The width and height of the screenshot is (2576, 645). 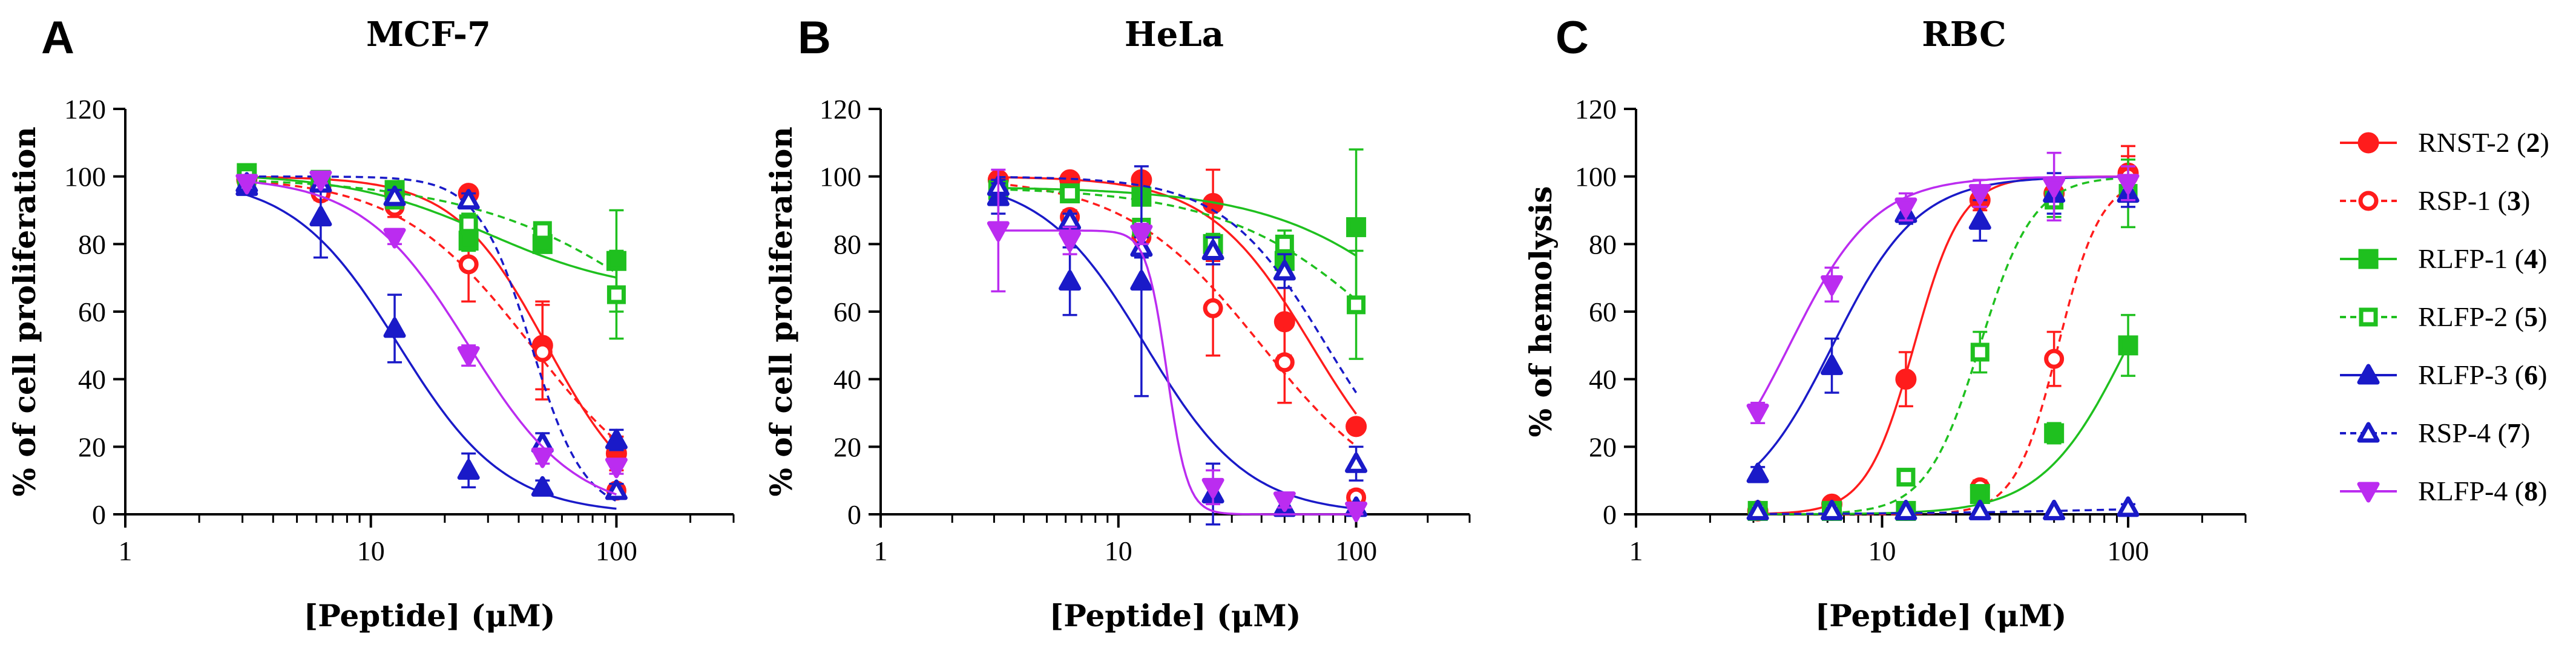 What do you see at coordinates (429, 34) in the screenshot?
I see `chart-title: MCF-7` at bounding box center [429, 34].